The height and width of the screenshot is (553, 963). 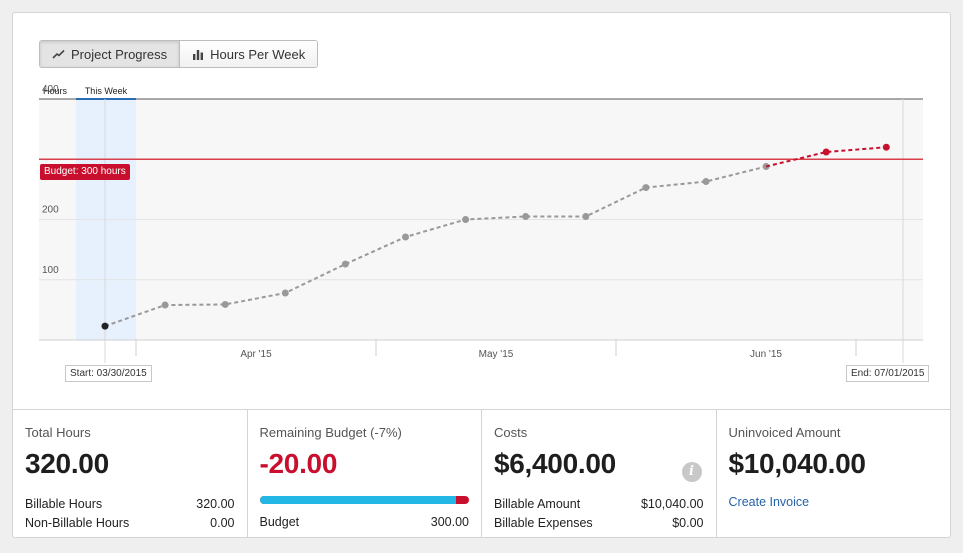 I want to click on bar-chart-icon, so click(x=198, y=54).